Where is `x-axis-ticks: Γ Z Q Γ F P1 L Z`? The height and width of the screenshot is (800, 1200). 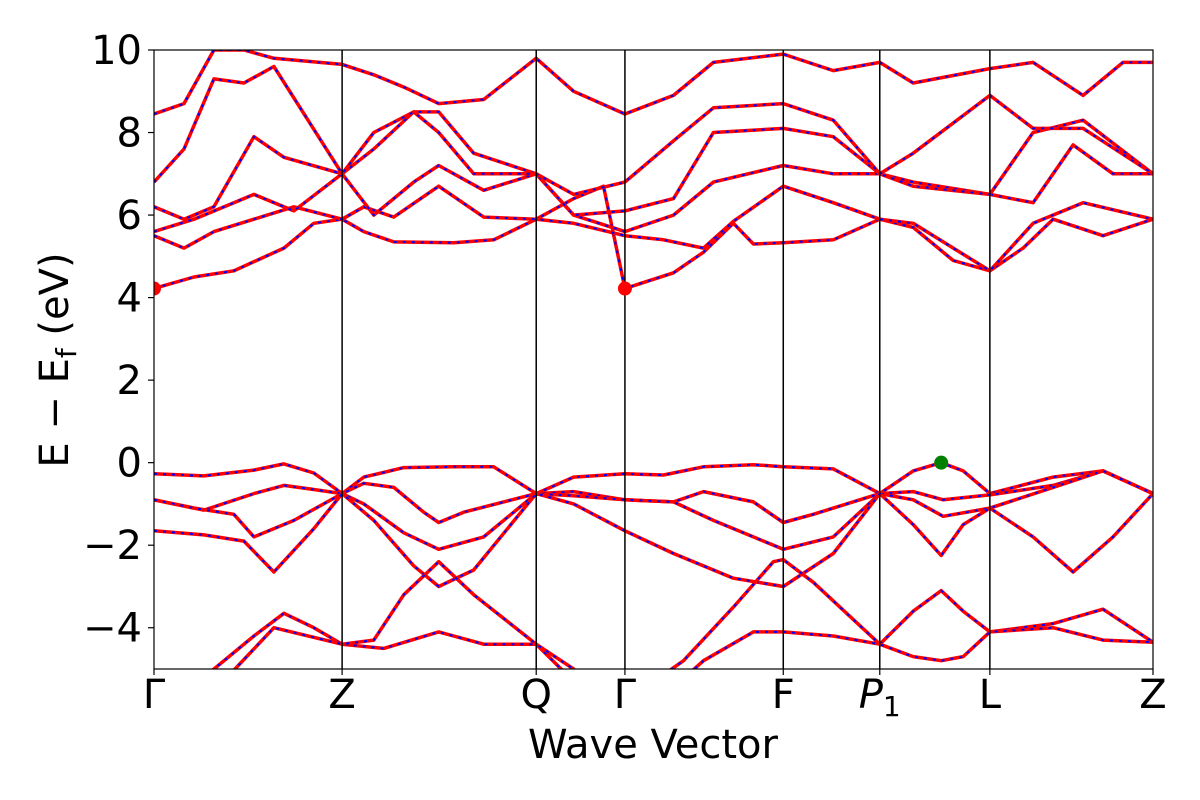 x-axis-ticks: Γ Z Q Γ F P1 L Z is located at coordinates (655, 696).